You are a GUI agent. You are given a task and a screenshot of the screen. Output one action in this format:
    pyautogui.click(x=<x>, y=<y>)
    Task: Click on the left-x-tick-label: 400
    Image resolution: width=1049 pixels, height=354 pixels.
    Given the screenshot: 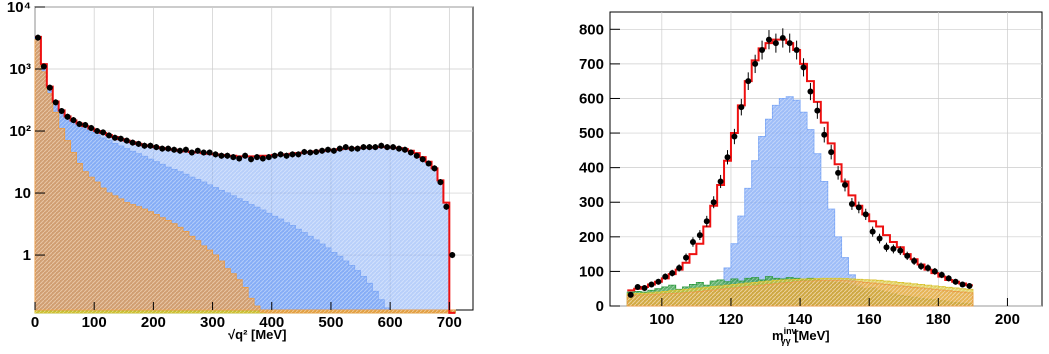 What is the action you would take?
    pyautogui.click(x=271, y=322)
    